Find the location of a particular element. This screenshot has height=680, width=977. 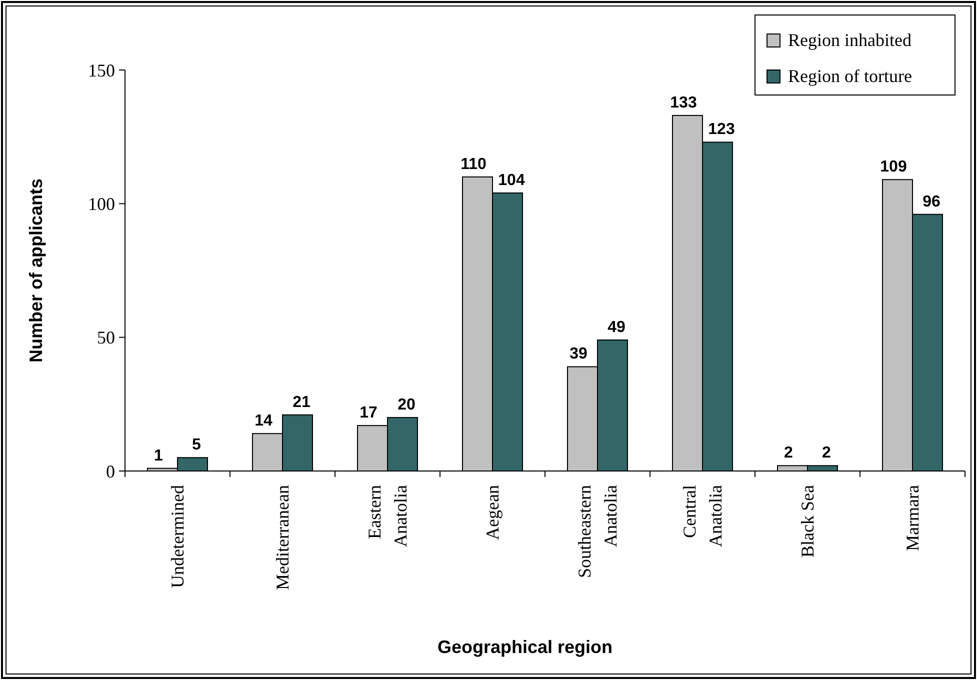

data-label: 133 is located at coordinates (683, 103).